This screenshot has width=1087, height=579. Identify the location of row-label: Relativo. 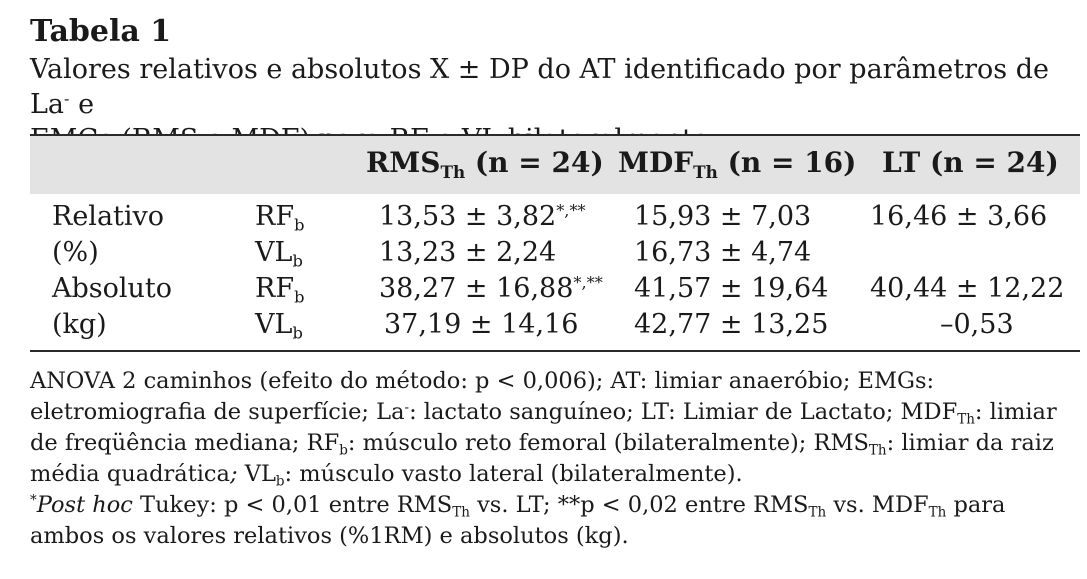
(108, 216).